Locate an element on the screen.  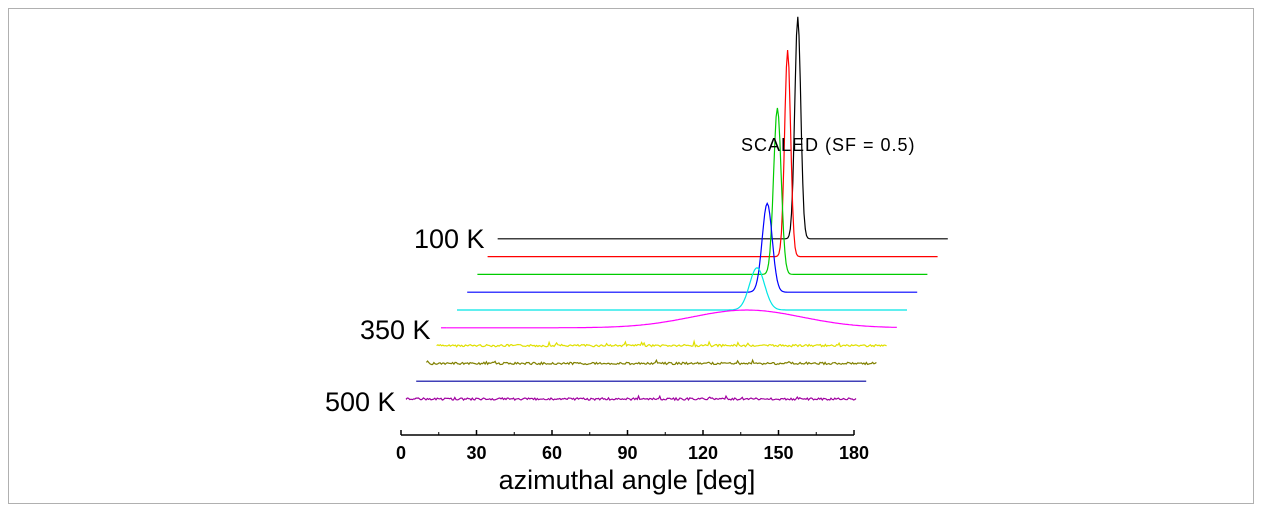
x-axis-label: azimuthal angle [deg] is located at coordinates (627, 480).